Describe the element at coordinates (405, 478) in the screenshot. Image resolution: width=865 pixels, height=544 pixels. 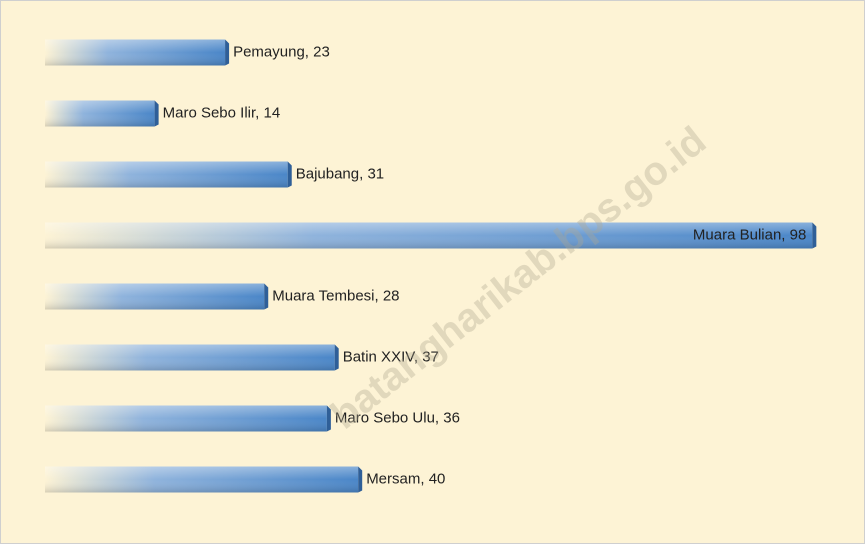
I see `data-label: Mersam, 40` at that location.